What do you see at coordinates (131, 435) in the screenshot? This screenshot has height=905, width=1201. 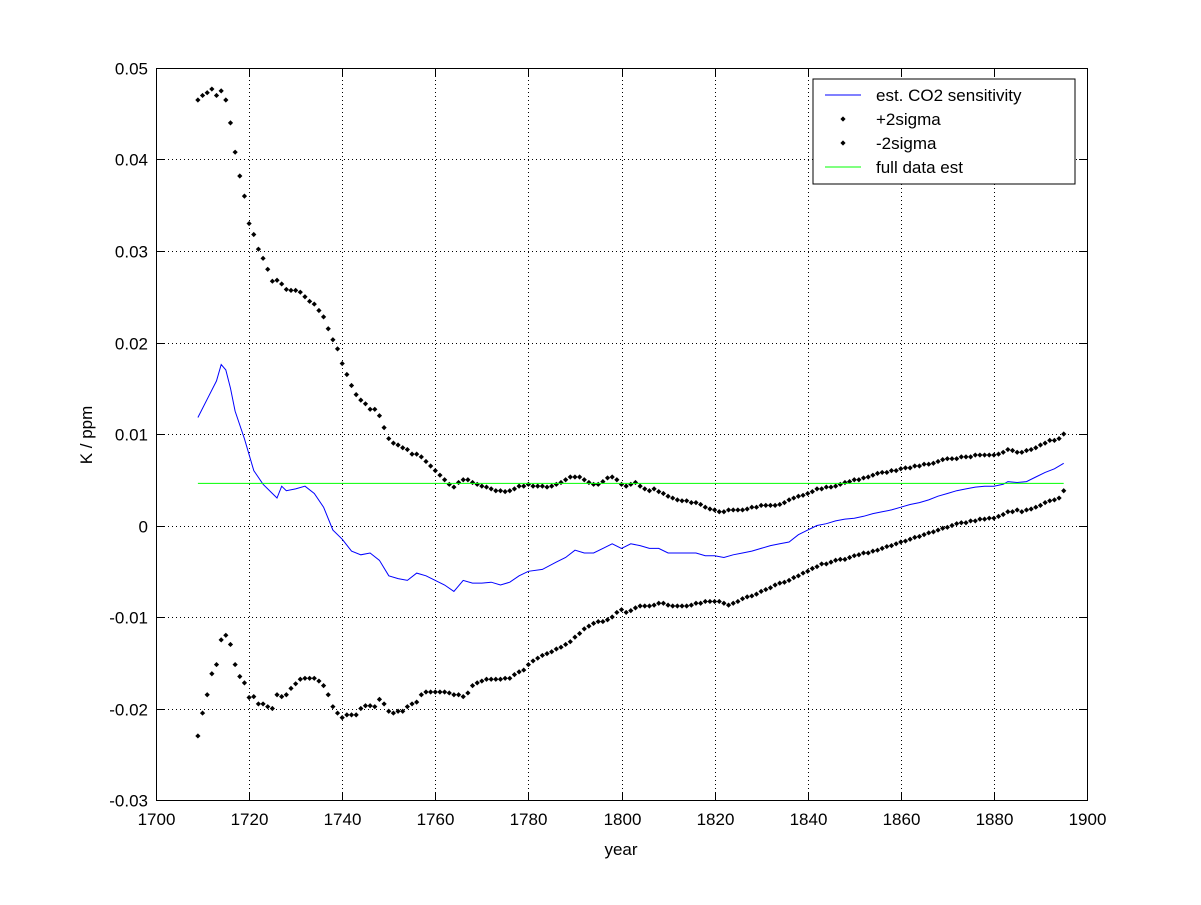 I see `y-tick-label: 0.01` at bounding box center [131, 435].